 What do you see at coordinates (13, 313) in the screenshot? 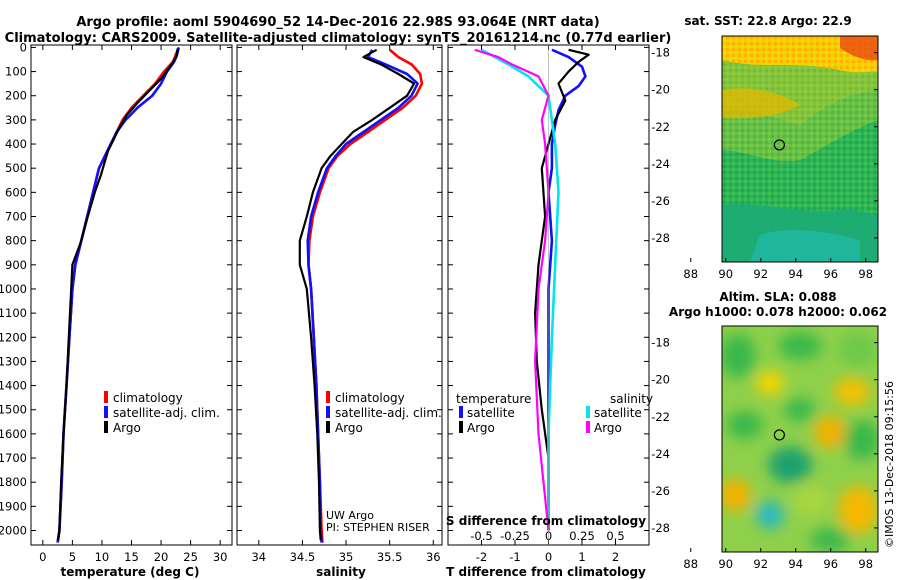
I see `depth-tick-label: 1100` at bounding box center [13, 313].